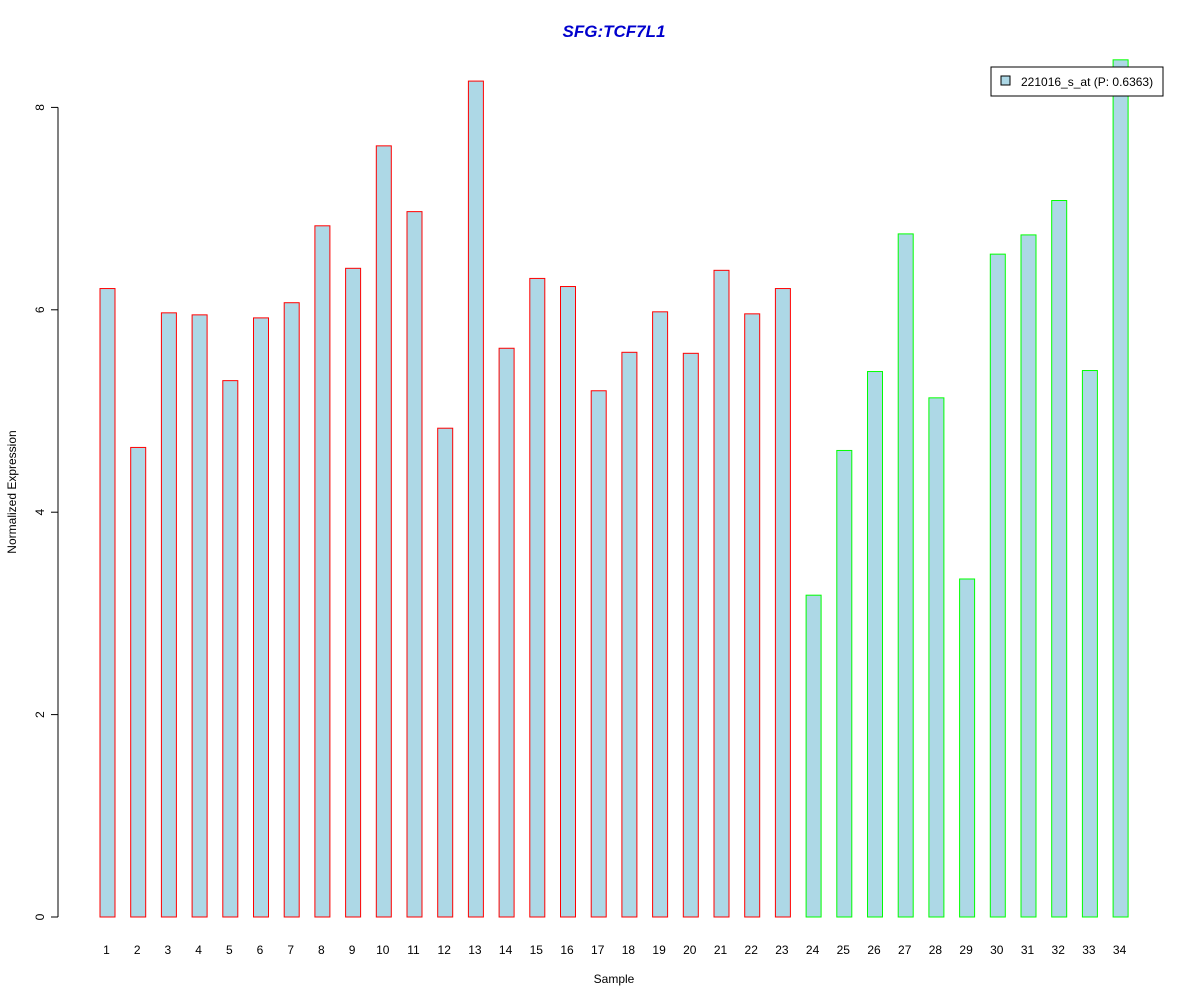  Describe the element at coordinates (936, 950) in the screenshot. I see `x-tick-label: 28` at that location.